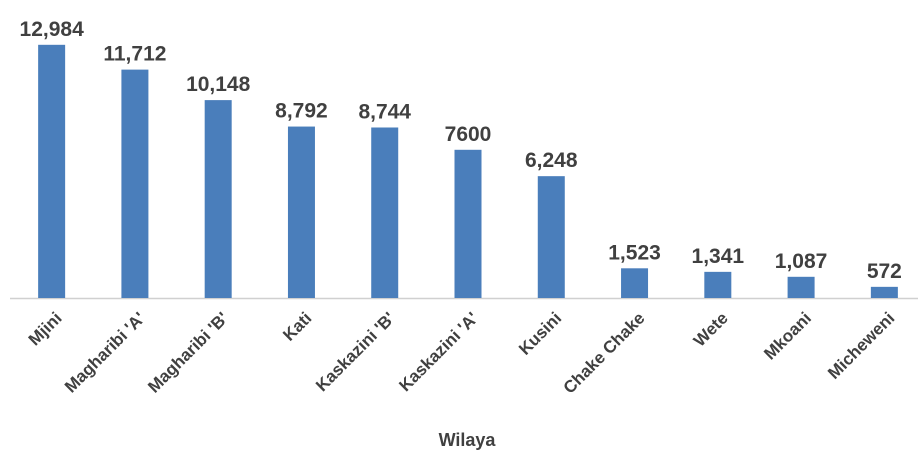  What do you see at coordinates (52, 29) in the screenshot?
I see `value-label: 12,984` at bounding box center [52, 29].